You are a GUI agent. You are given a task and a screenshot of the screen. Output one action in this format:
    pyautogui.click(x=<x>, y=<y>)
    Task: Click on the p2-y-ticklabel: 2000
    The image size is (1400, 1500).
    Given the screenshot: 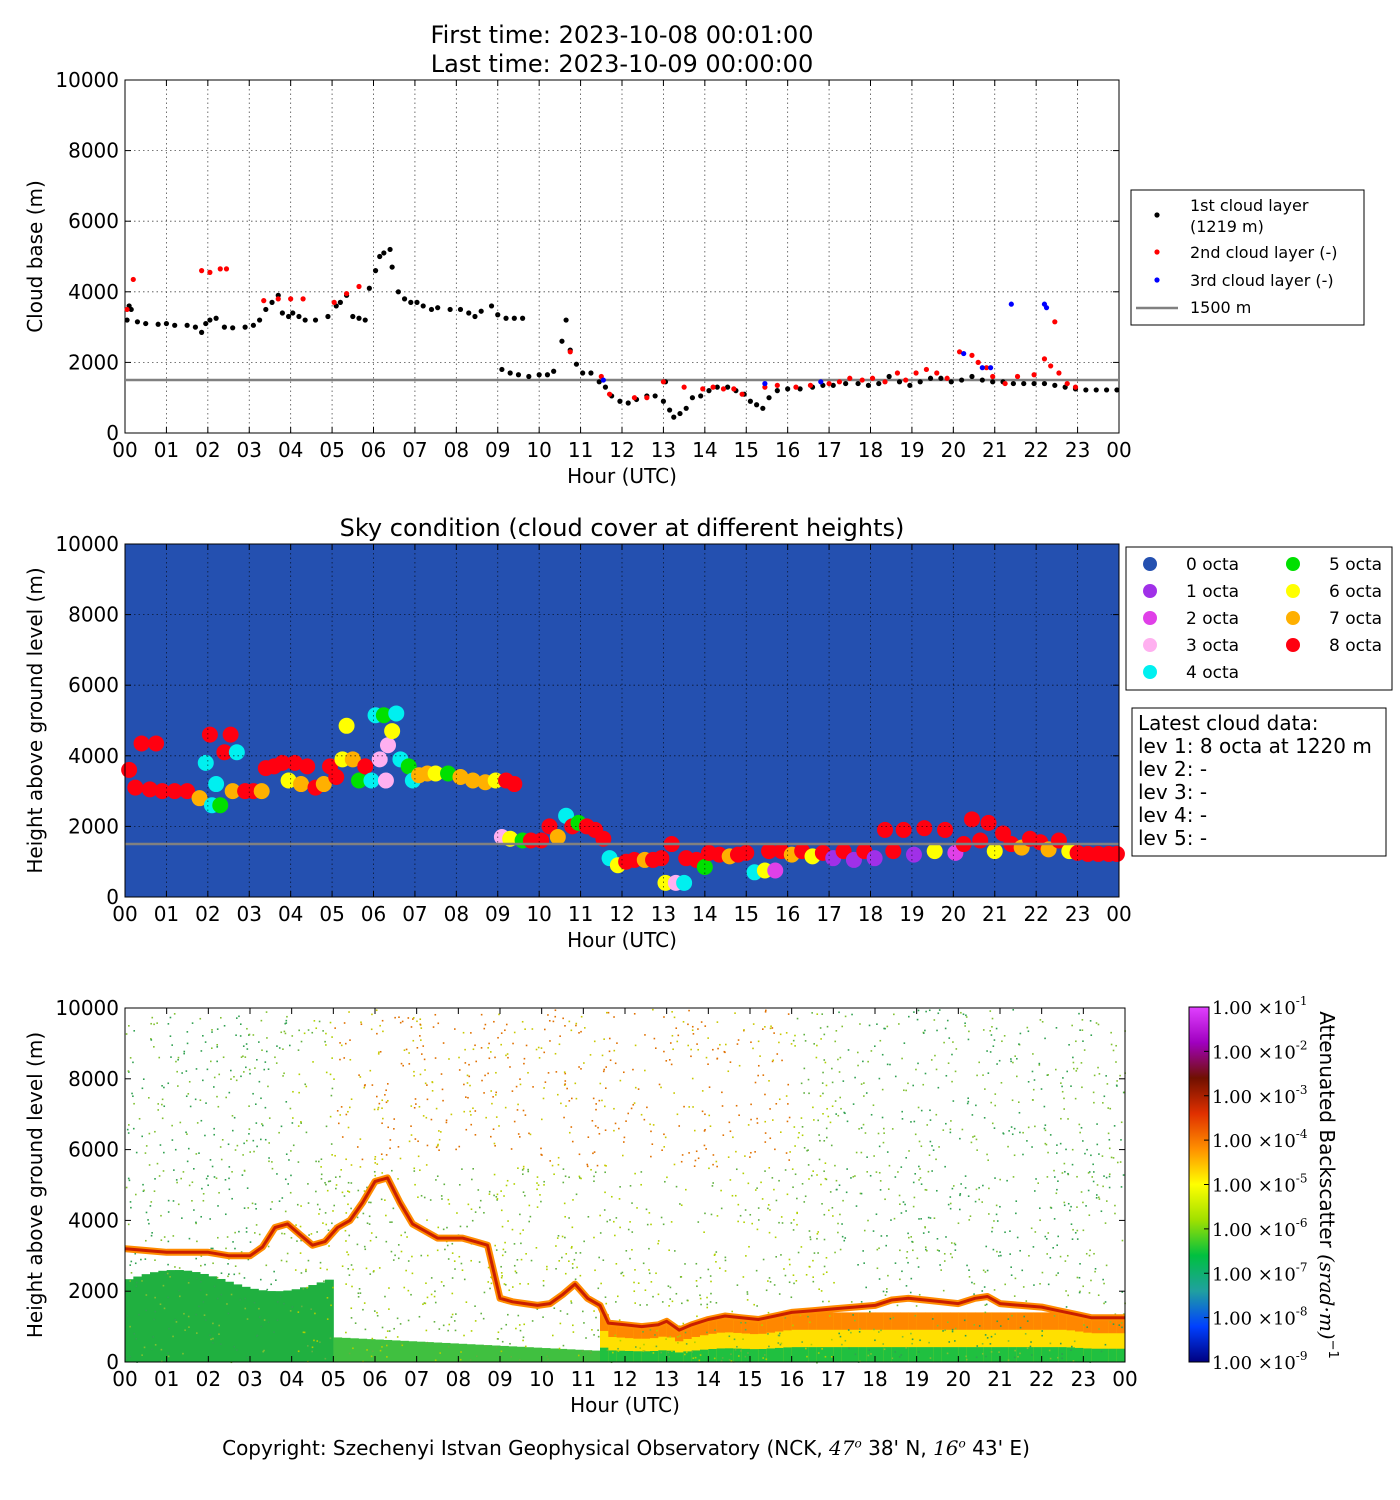 What is the action you would take?
    pyautogui.click(x=93, y=826)
    